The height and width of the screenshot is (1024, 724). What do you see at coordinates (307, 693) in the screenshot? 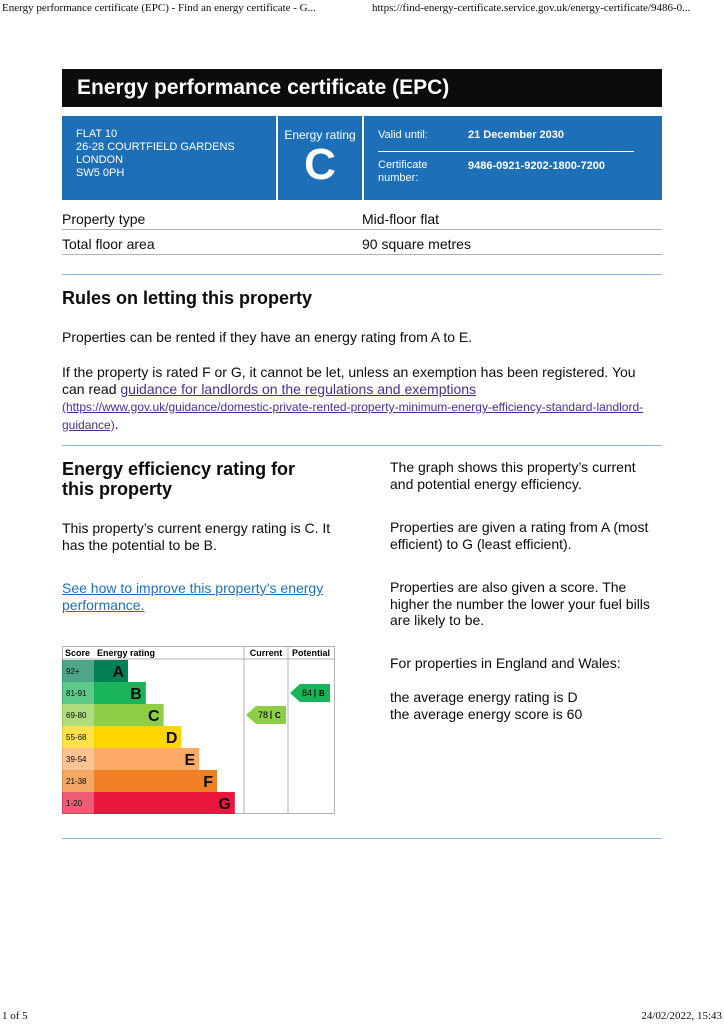
I see `arrow-score: 84` at bounding box center [307, 693].